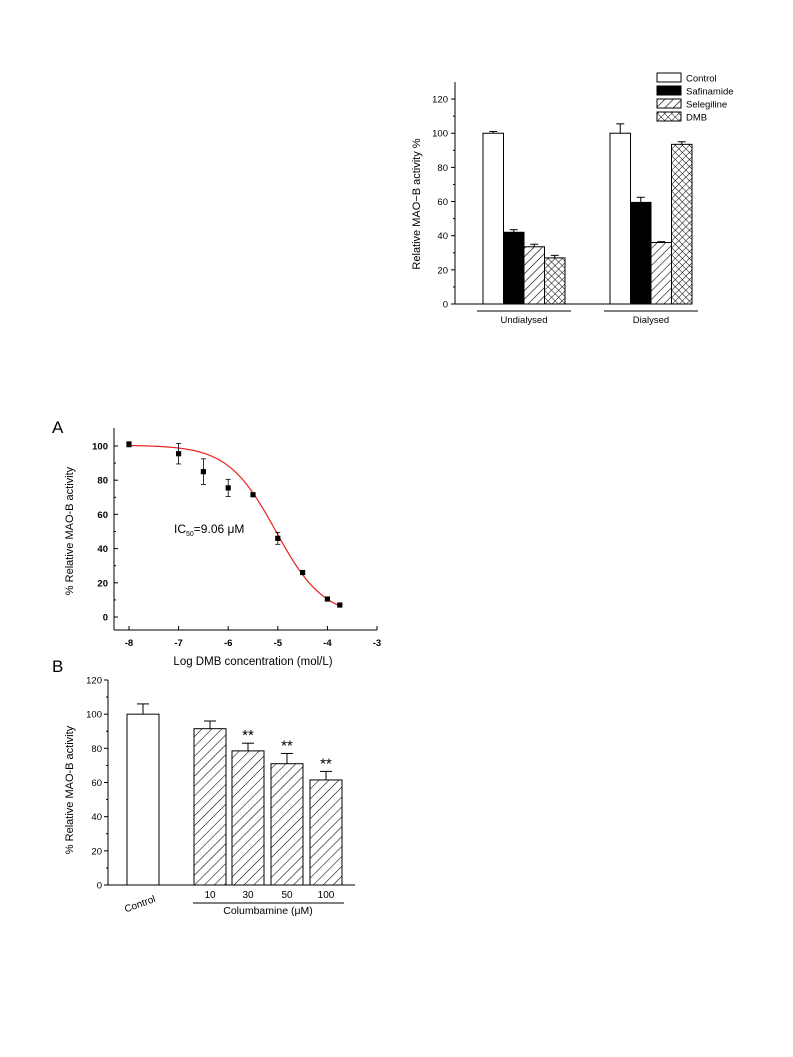 The width and height of the screenshot is (793, 1057). I want to click on top-y-axis-label: Relative MAO−B activity %, so click(417, 203).